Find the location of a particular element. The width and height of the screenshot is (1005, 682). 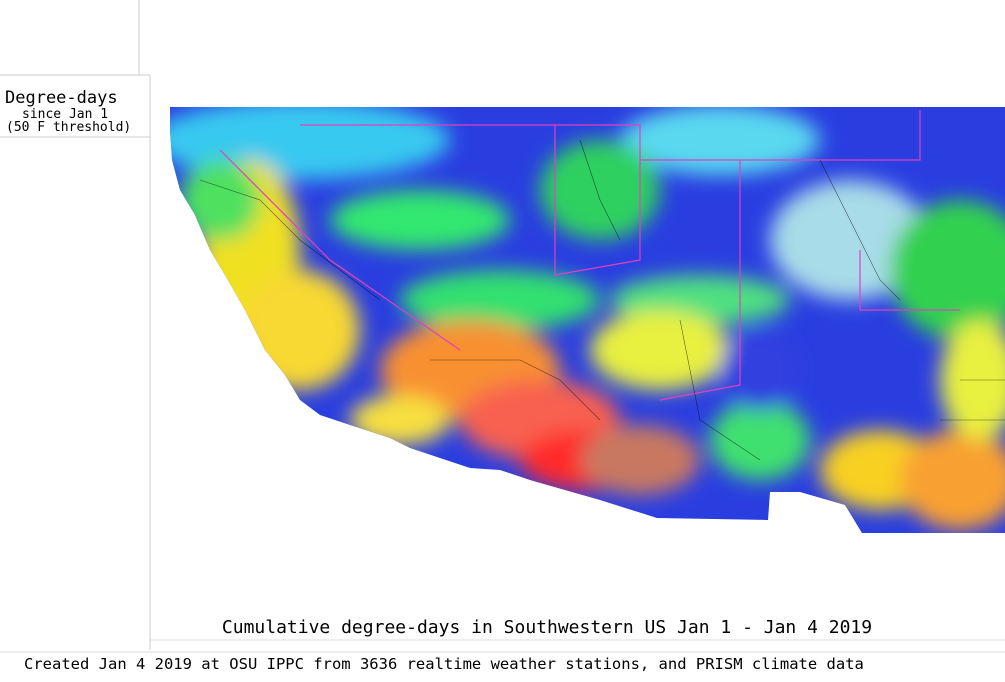

legend-subtitle: since Jan 1 is located at coordinates (65, 114).